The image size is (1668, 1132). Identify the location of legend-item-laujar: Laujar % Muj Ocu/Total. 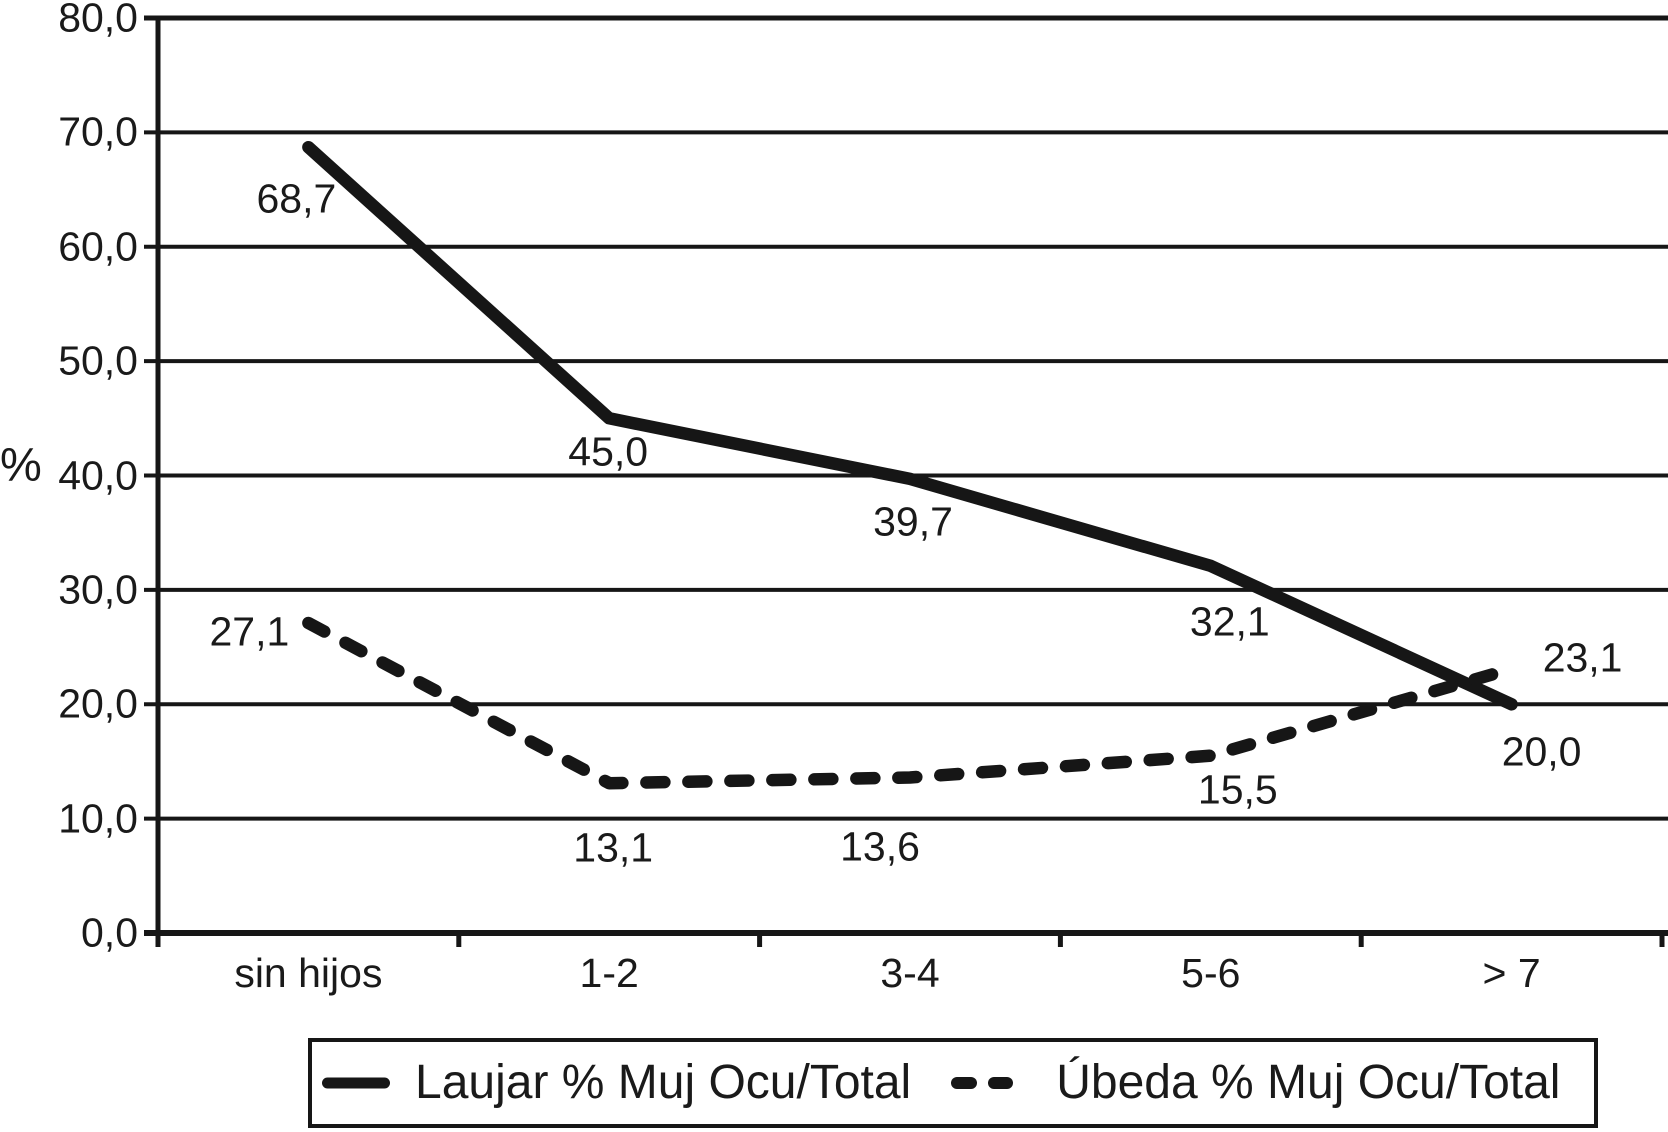
(616, 1083).